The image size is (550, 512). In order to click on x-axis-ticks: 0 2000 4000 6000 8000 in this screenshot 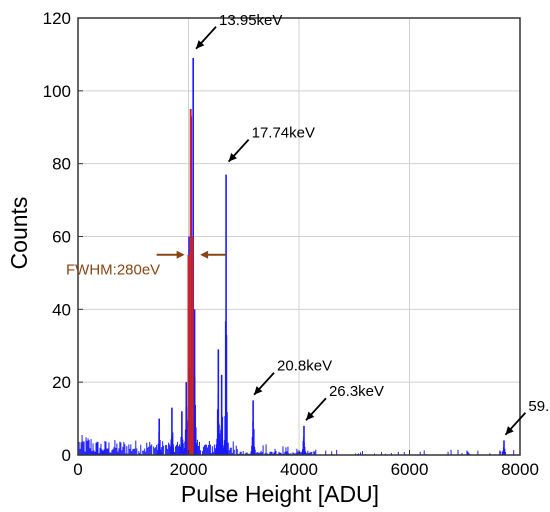, I will do `click(306, 464)`.